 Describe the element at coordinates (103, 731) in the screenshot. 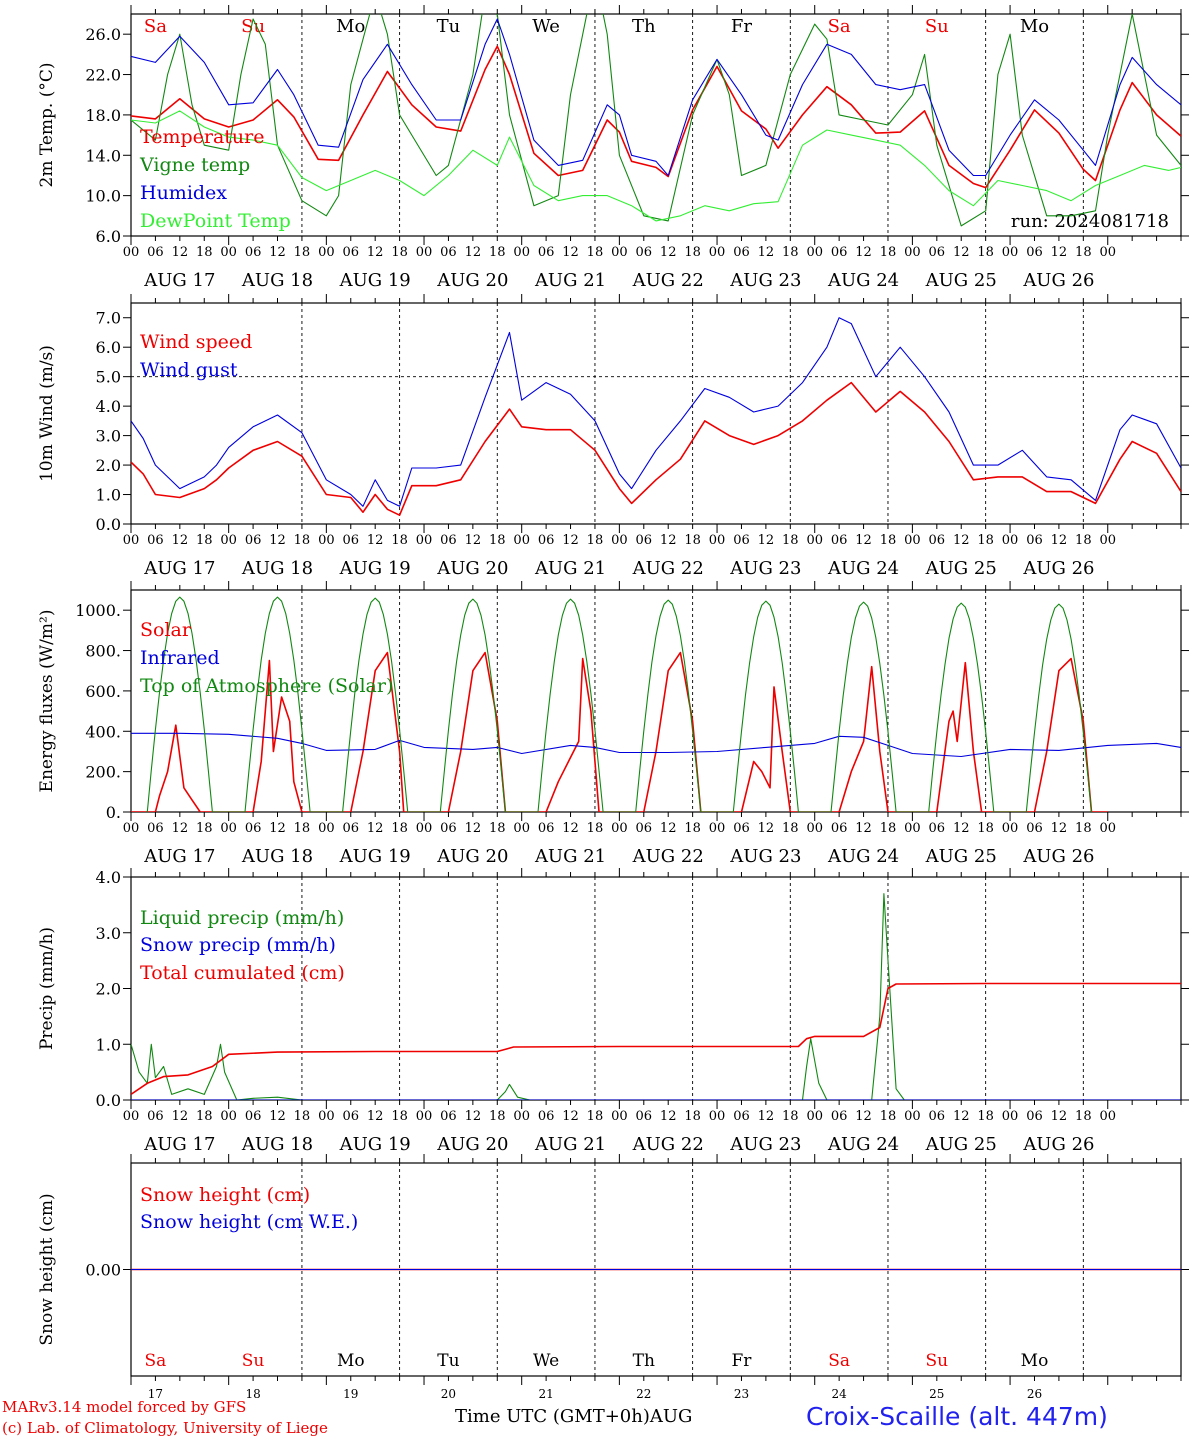

I see `y-tick-label: 400.` at that location.